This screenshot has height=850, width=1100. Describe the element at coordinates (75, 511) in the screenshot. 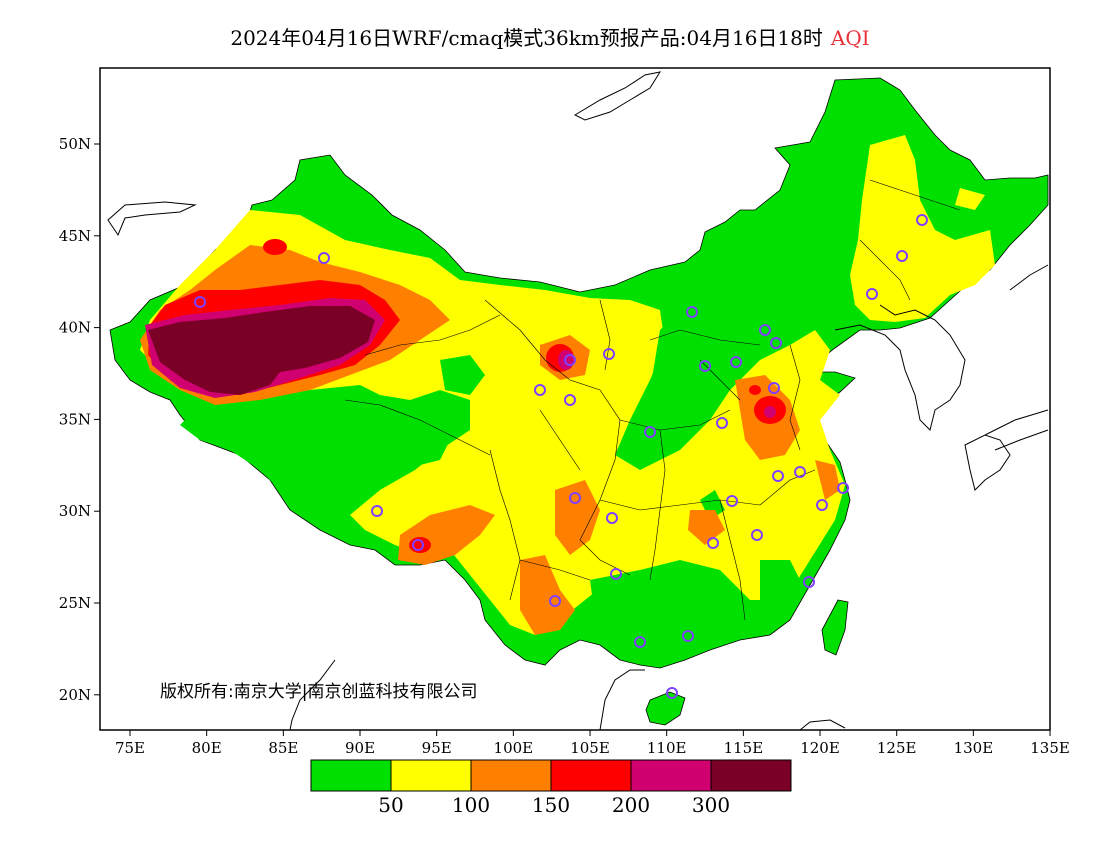

I see `y-tick-label: 30N` at that location.